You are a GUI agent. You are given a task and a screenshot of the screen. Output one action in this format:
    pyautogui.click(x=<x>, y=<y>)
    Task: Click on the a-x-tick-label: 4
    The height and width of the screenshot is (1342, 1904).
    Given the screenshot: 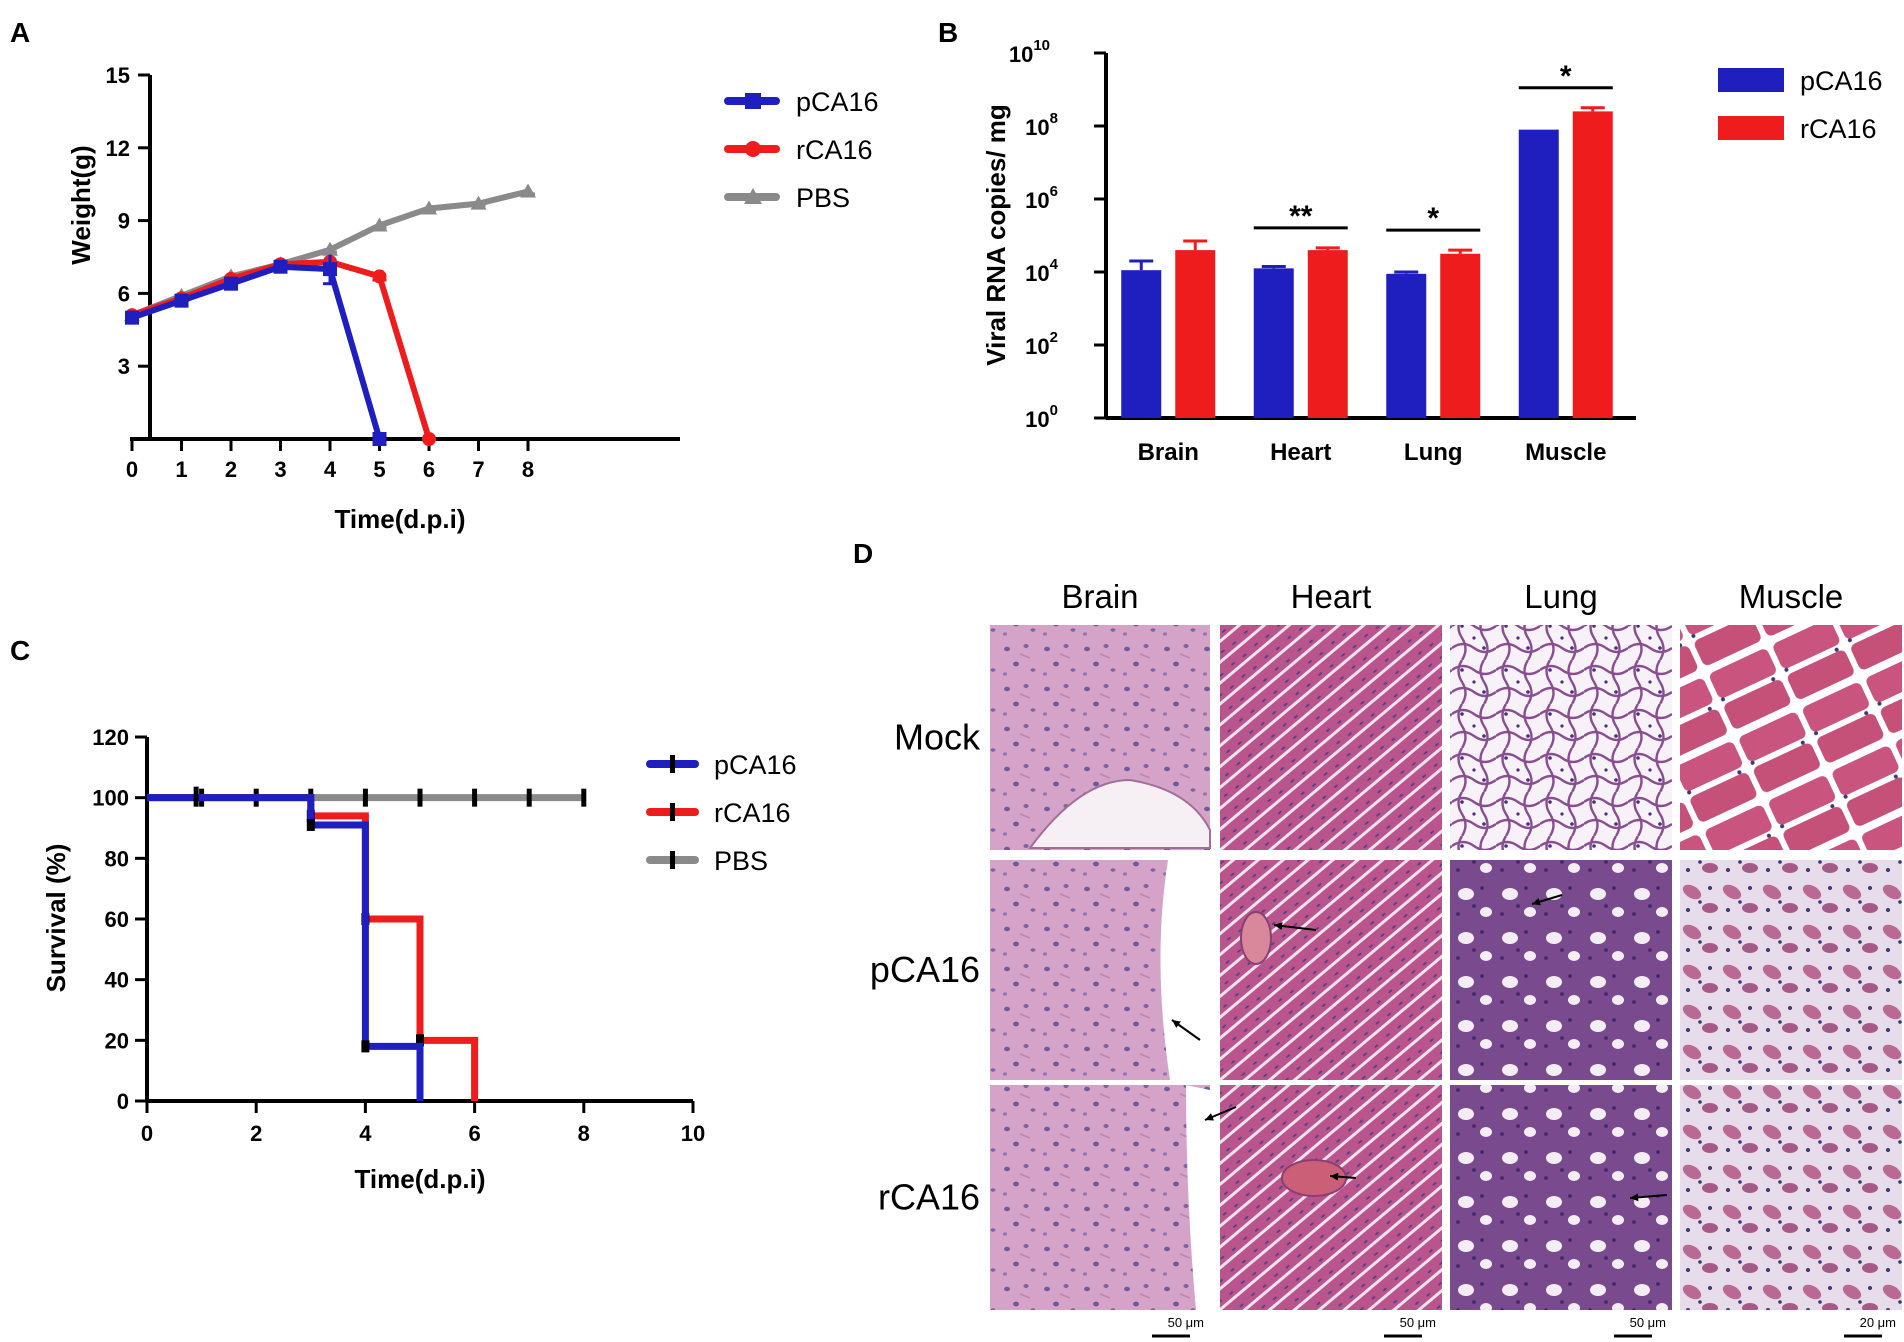 What is the action you would take?
    pyautogui.click(x=330, y=469)
    